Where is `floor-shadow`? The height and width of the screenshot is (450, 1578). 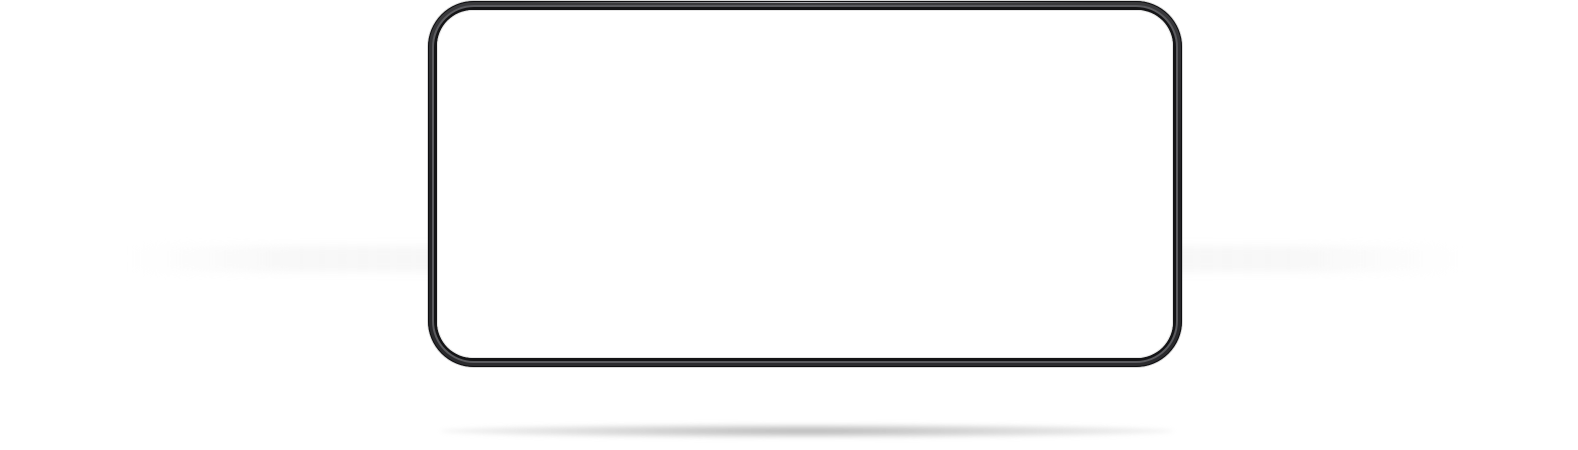 floor-shadow is located at coordinates (807, 431).